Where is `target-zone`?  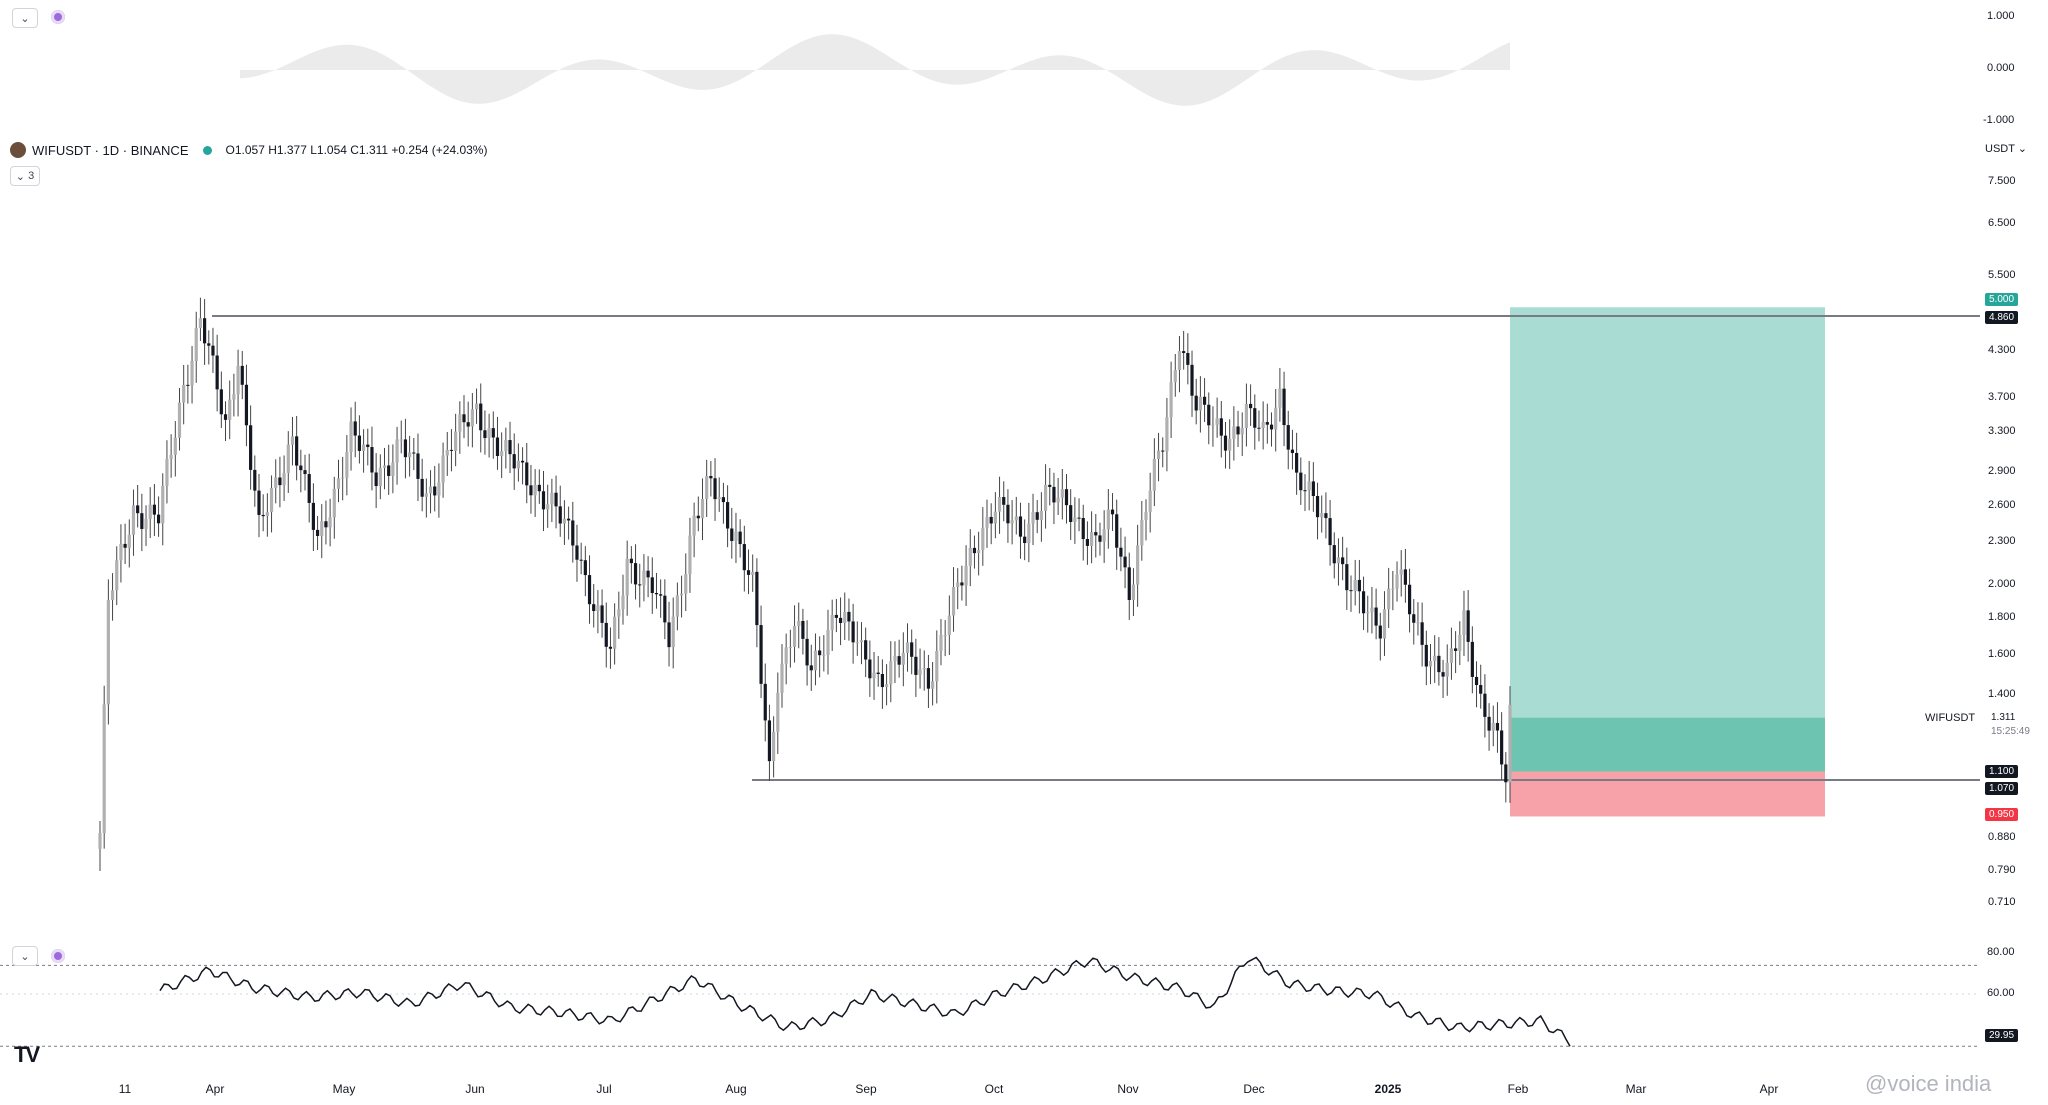
target-zone is located at coordinates (1667, 539).